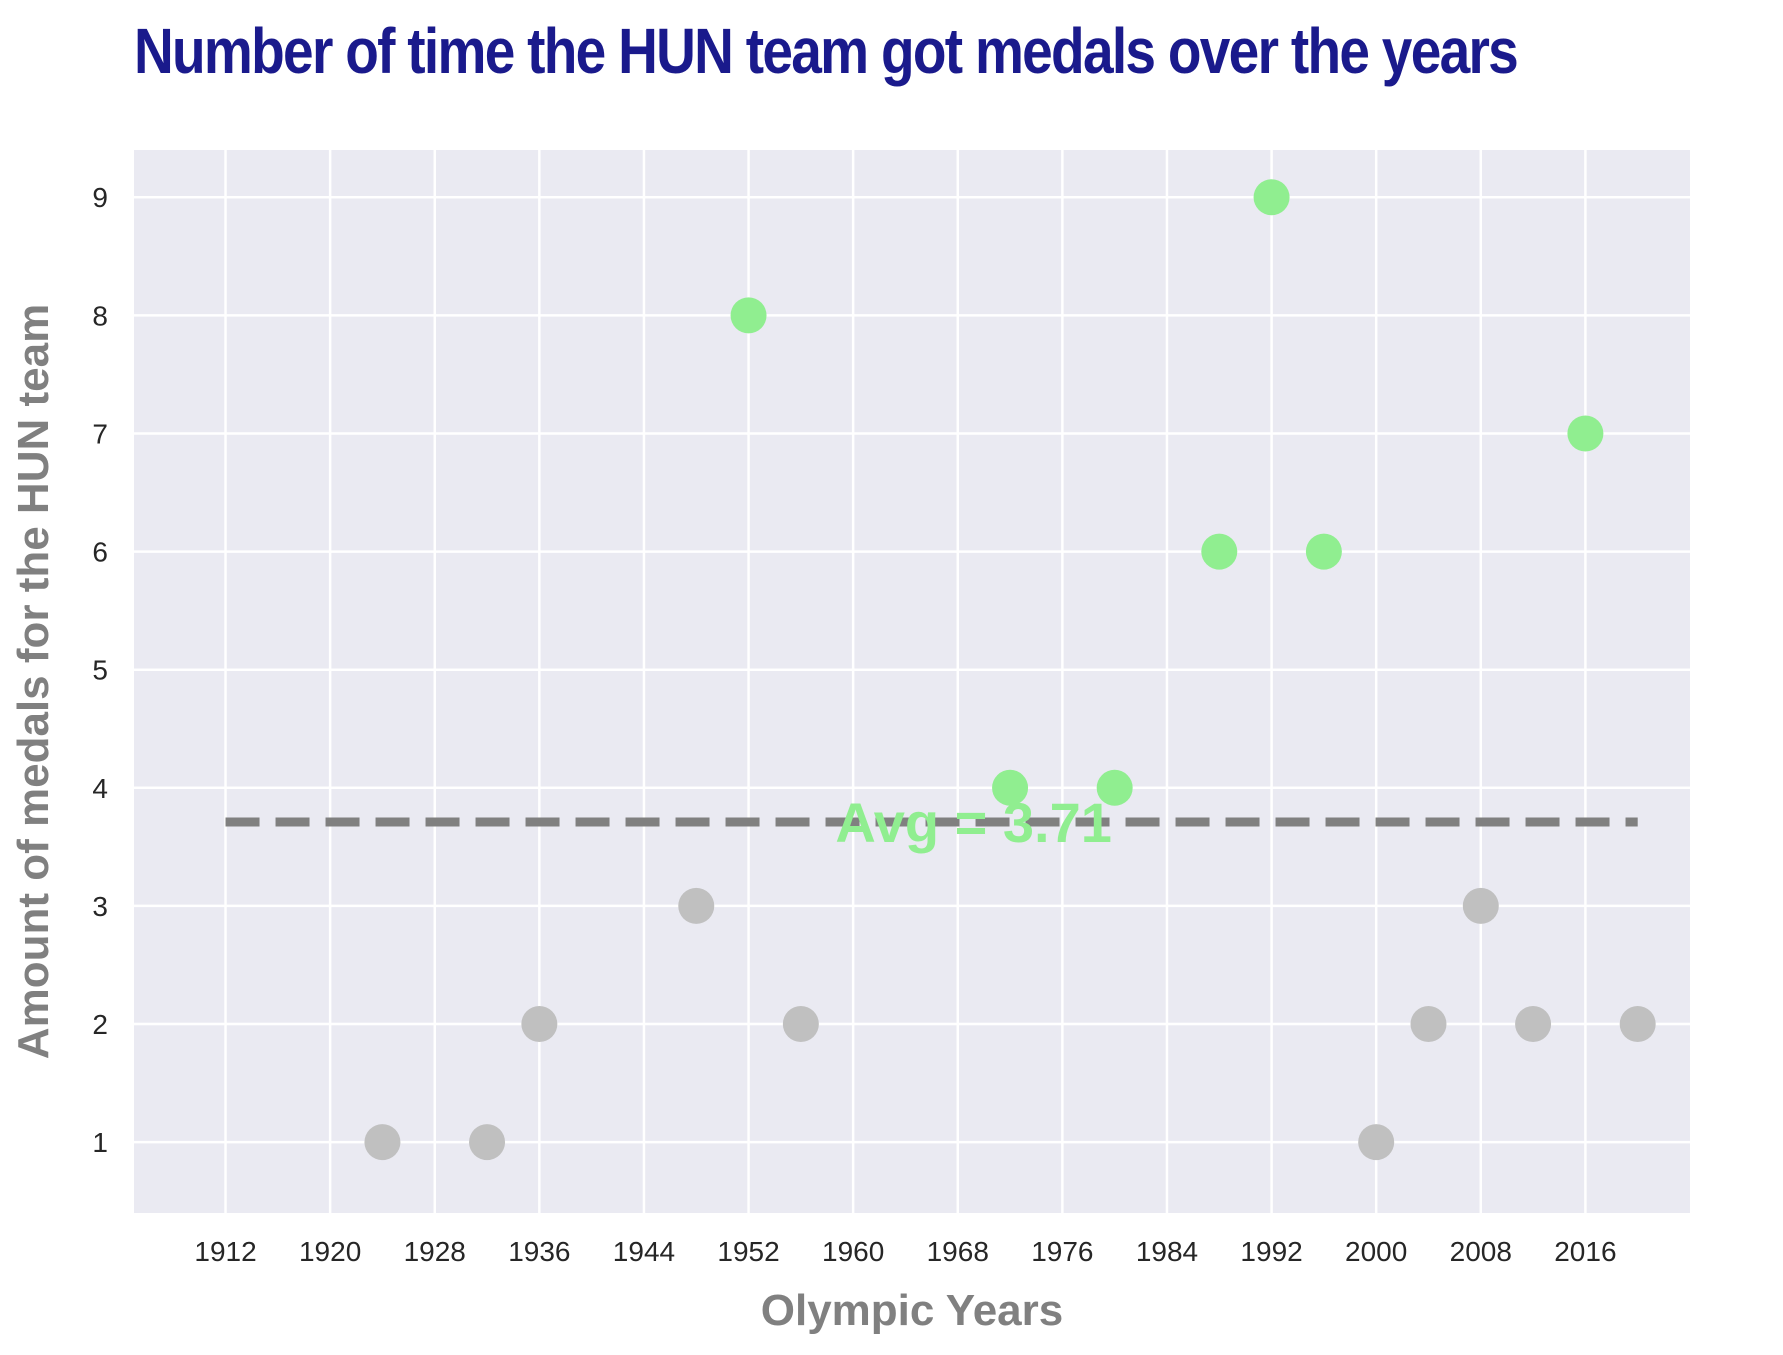  I want to click on y-tick-label: 6, so click(100, 552).